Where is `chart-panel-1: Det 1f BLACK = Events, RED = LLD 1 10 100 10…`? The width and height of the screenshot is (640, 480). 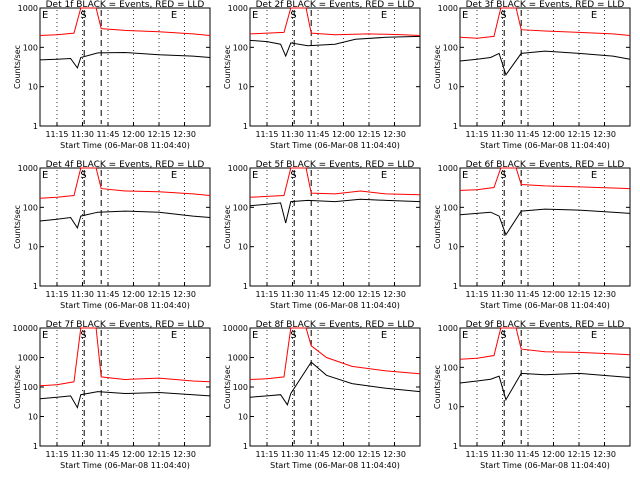
chart-panel-1: Det 1f BLACK = Events, RED = LLD 1 10 100 10… is located at coordinates (112, 75).